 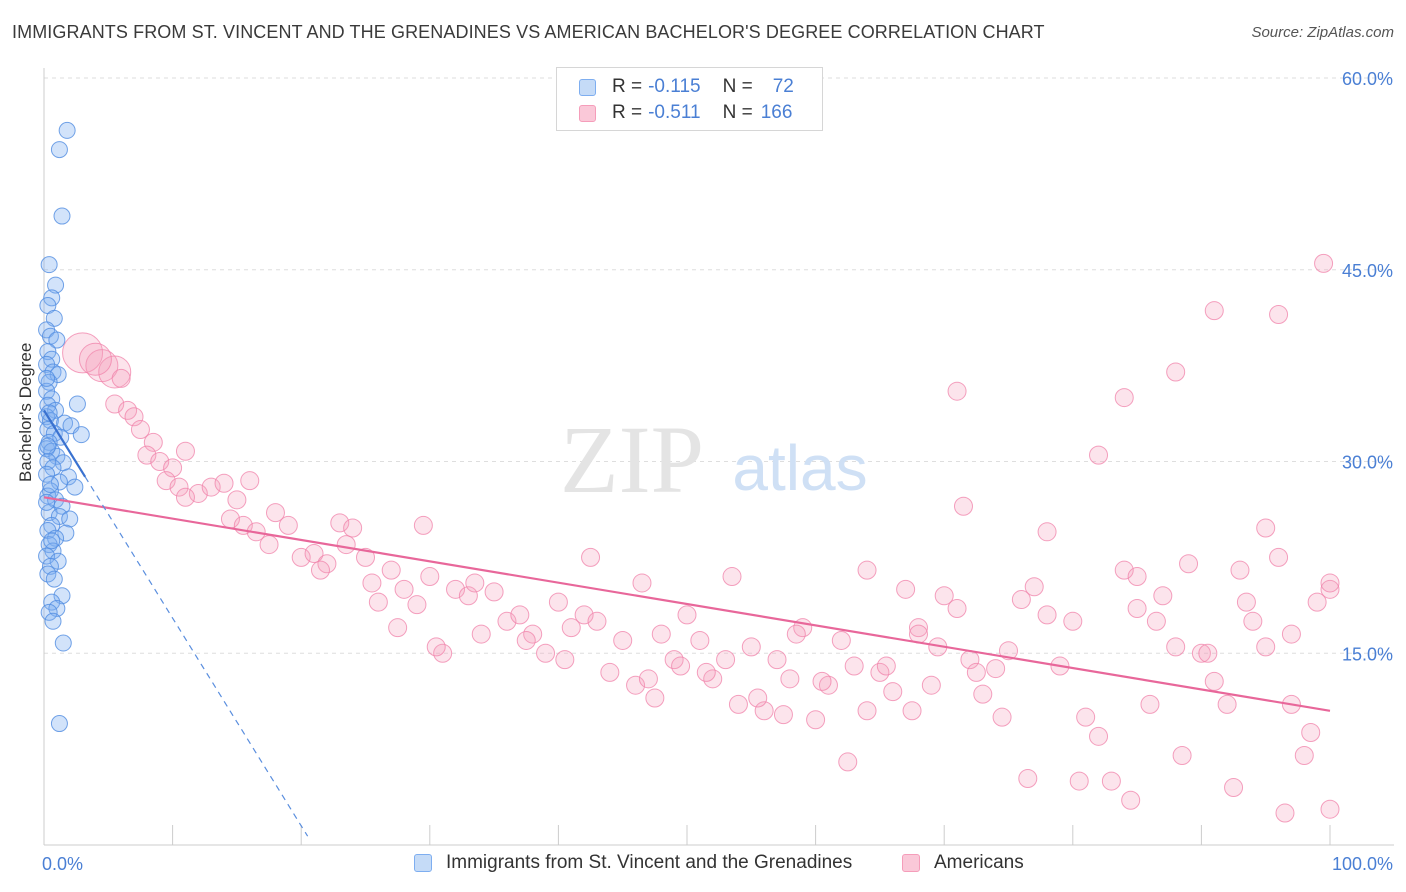 I want to click on x-tick-labels: 0.0% 100.0%, so click(x=717, y=864).